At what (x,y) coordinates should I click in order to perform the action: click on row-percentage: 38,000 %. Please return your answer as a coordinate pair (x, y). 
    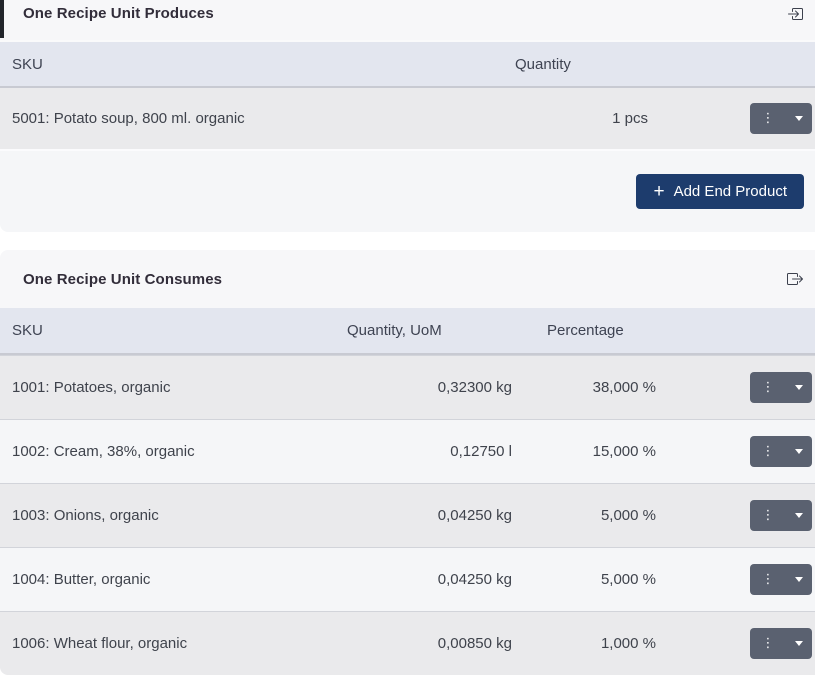
    Looking at the image, I should click on (624, 387).